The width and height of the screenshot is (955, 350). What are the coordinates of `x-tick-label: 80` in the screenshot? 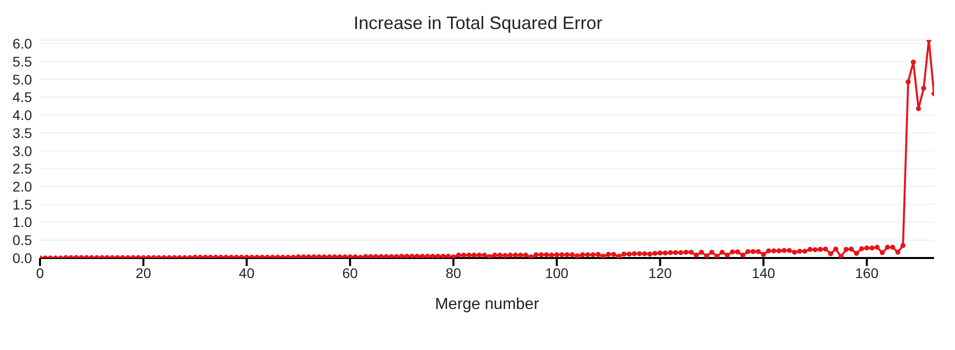 It's located at (454, 272).